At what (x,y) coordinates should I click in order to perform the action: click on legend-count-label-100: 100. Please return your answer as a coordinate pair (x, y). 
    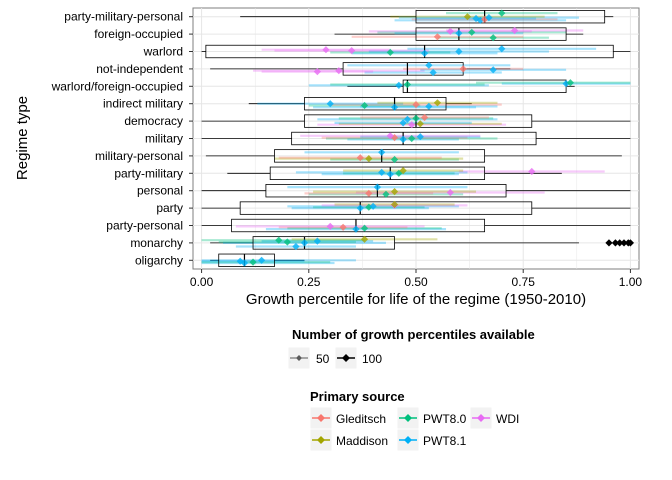
    Looking at the image, I should click on (372, 359).